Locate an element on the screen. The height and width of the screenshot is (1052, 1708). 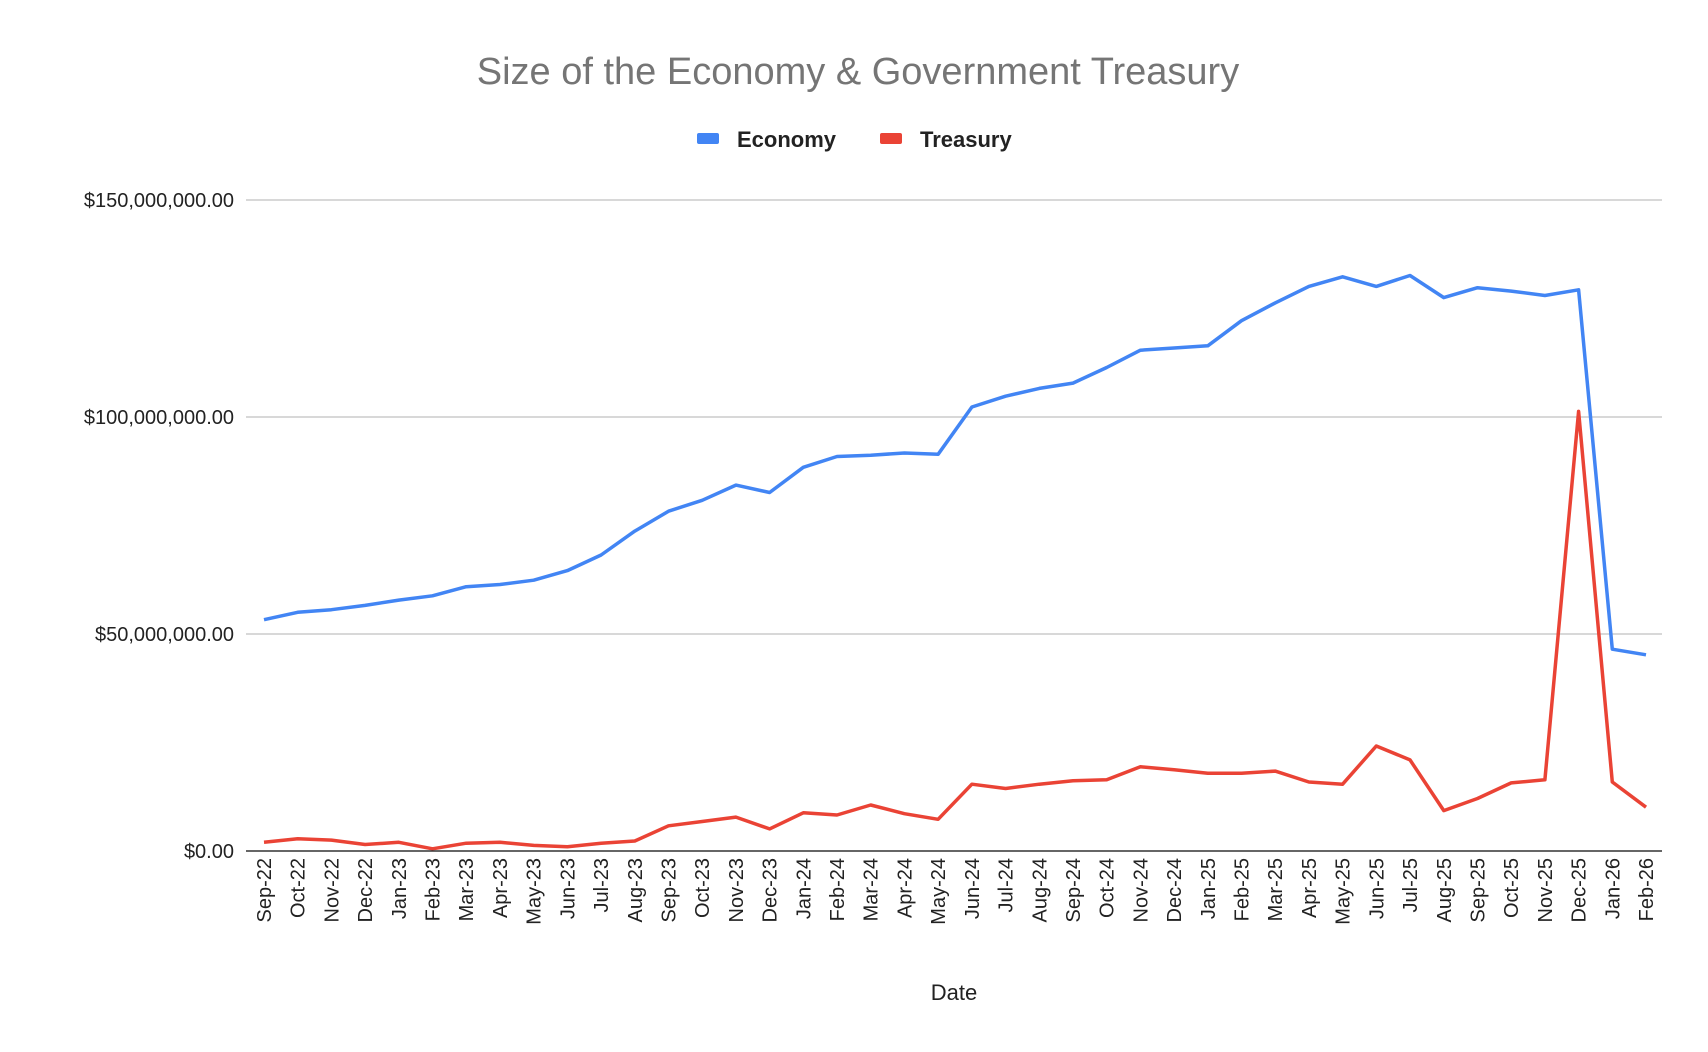
x-tick-label: Jan-24 is located at coordinates (804, 888).